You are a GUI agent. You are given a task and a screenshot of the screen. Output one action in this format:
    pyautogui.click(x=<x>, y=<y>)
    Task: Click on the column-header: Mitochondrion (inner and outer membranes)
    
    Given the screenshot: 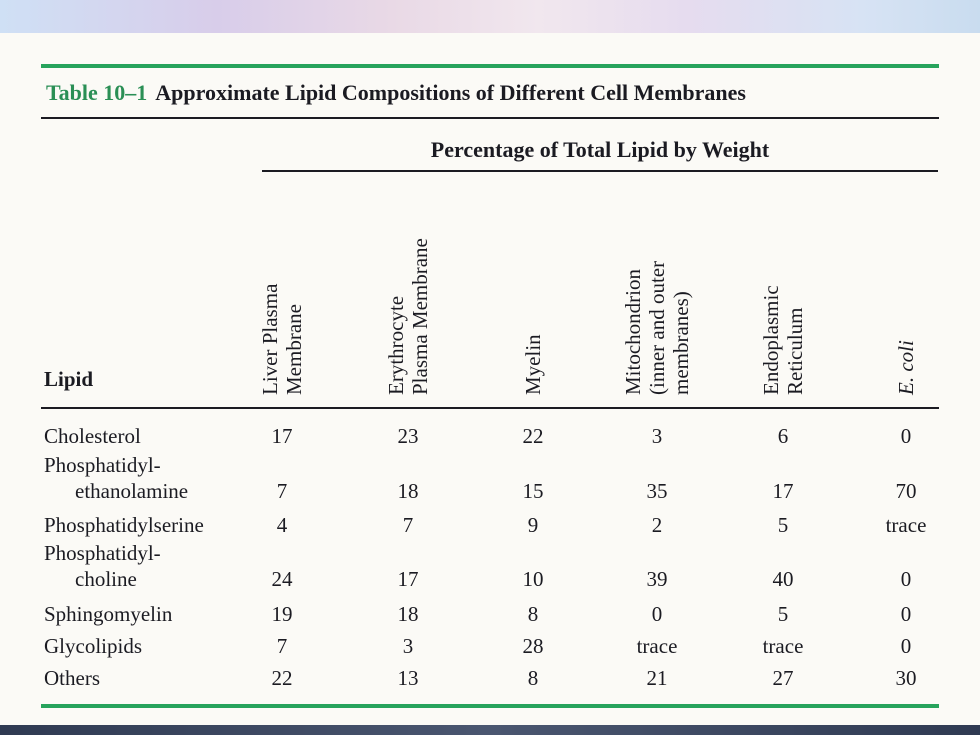 What is the action you would take?
    pyautogui.click(x=657, y=328)
    